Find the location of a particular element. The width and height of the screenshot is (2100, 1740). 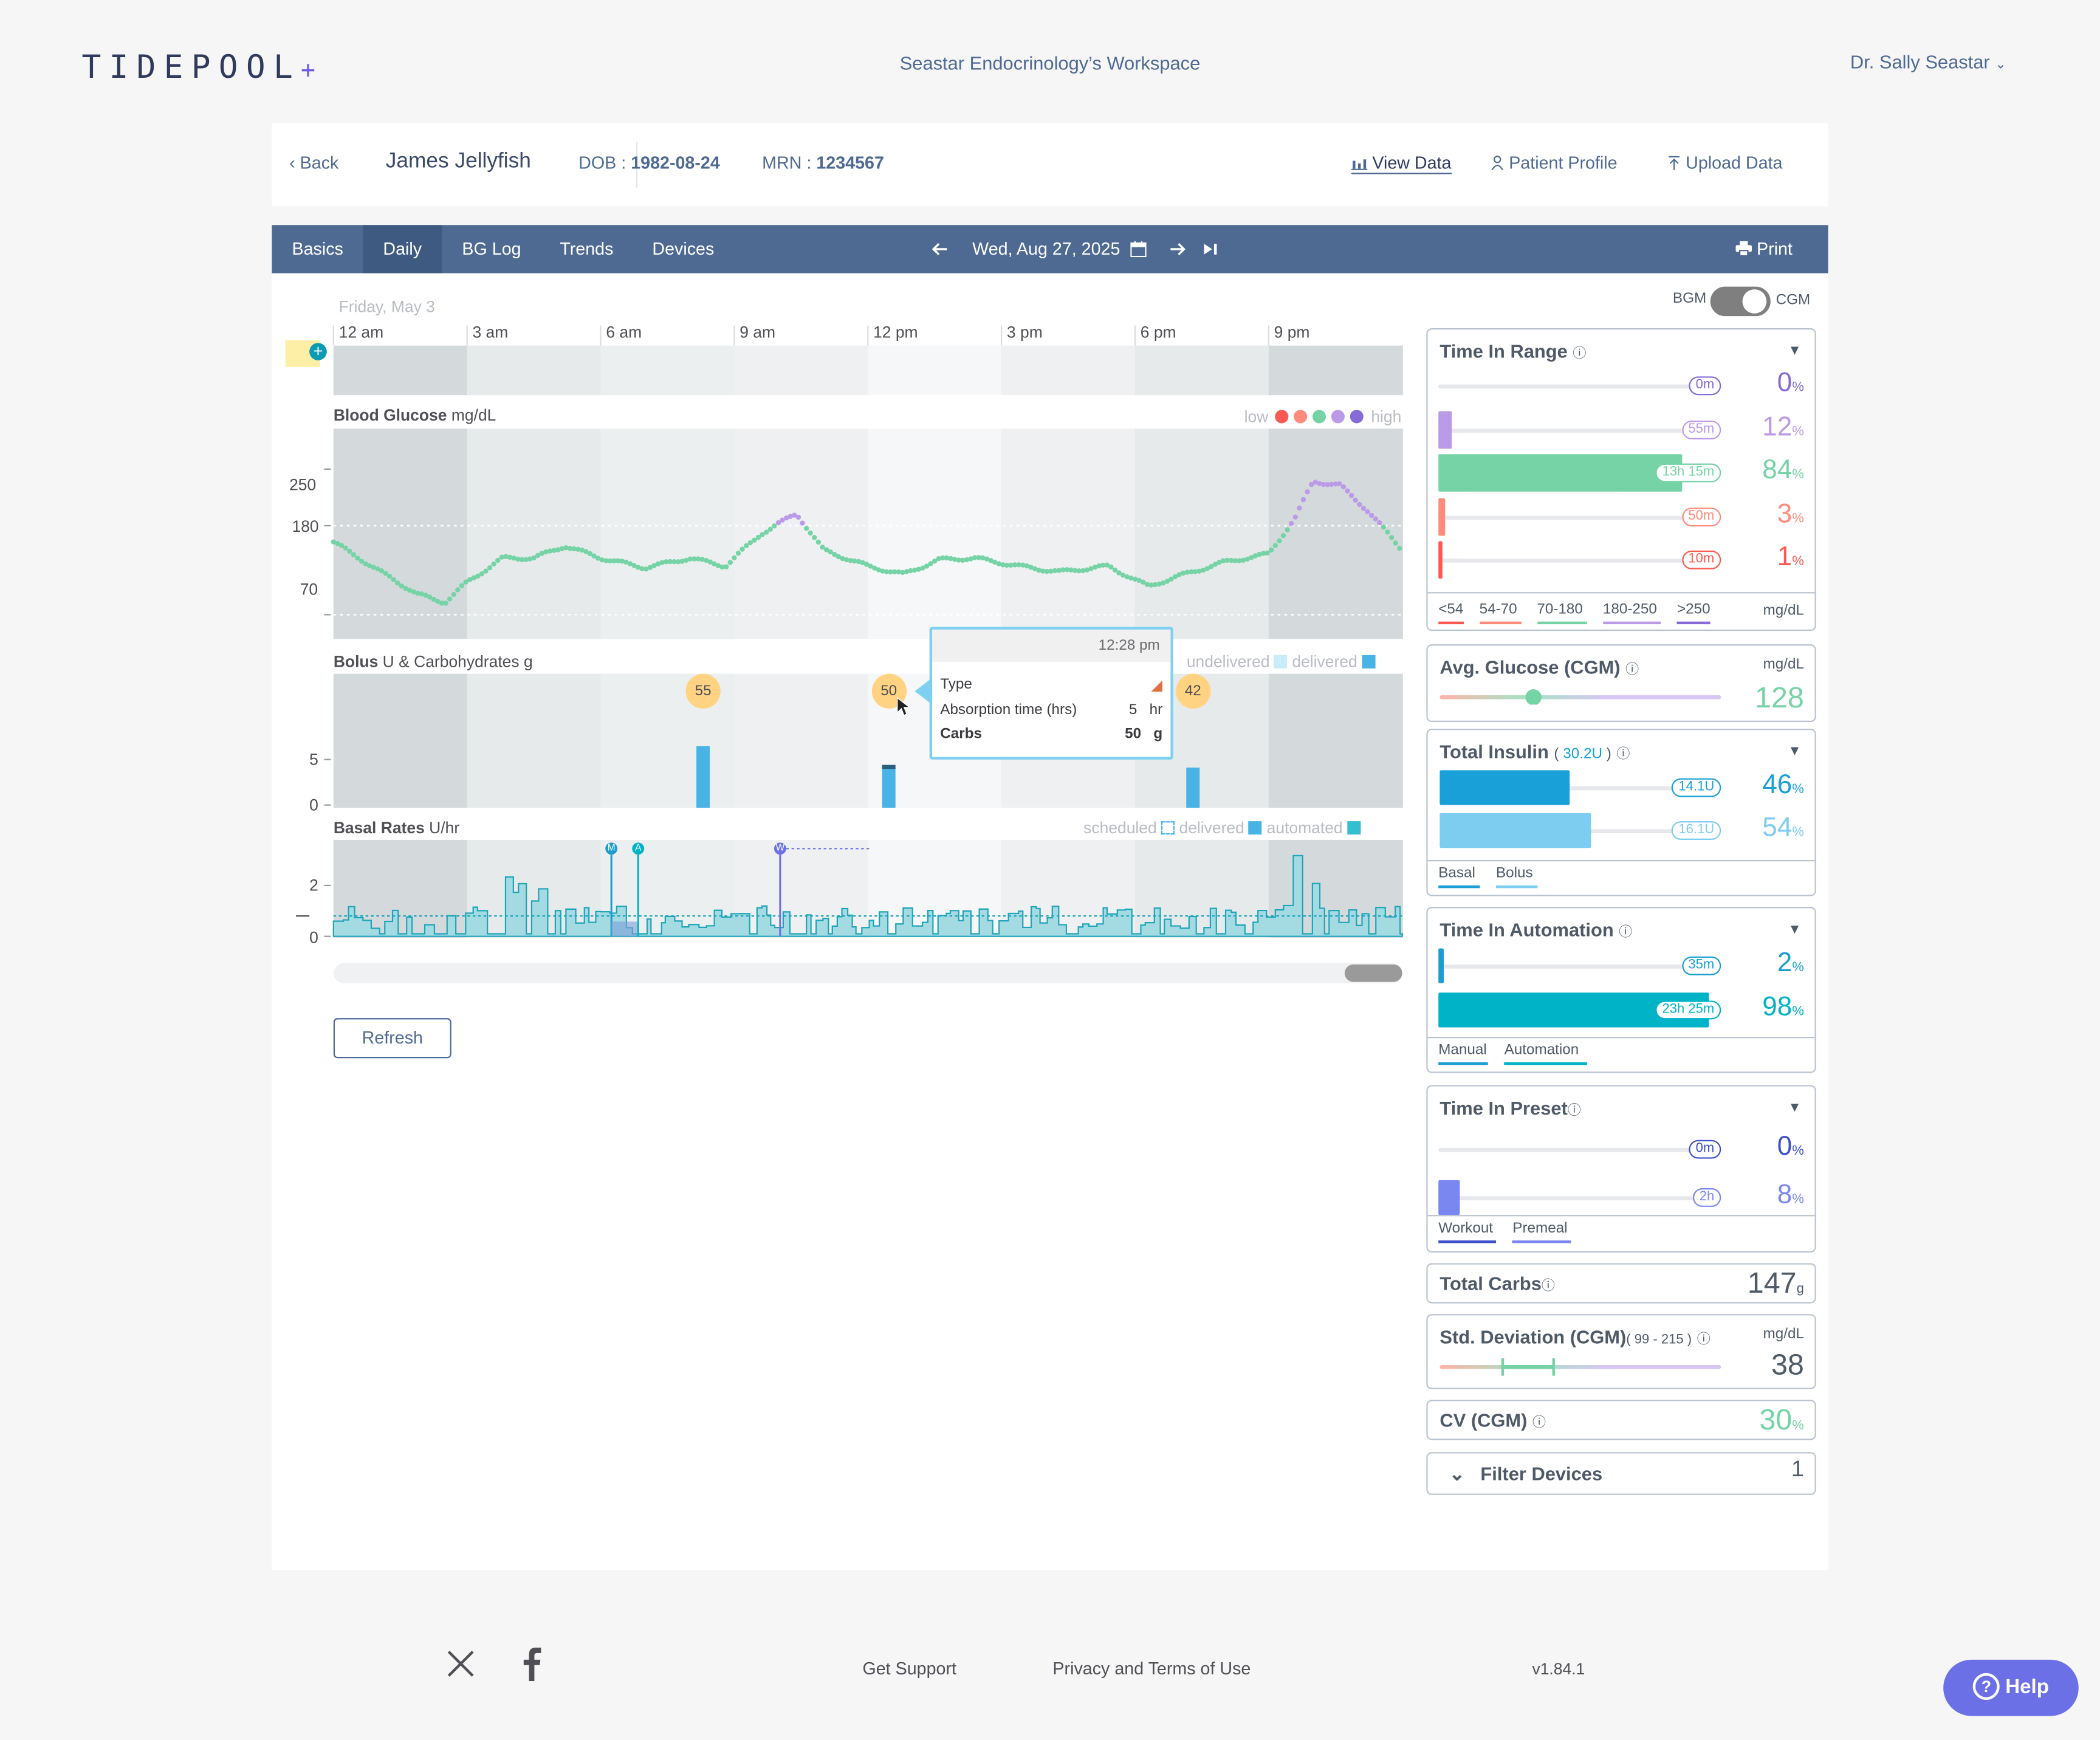

avg-title: Avg. Glucose (CGM) ⓘ is located at coordinates (1539, 667).